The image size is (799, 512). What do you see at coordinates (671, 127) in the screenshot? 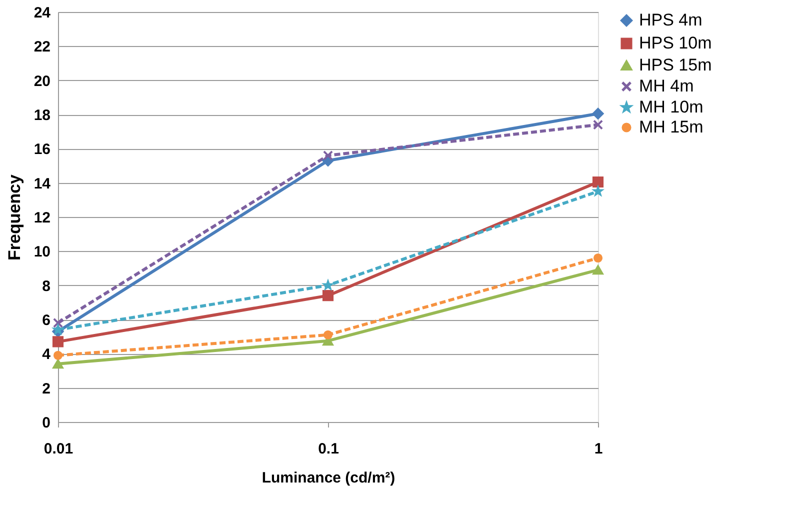
I see `legend-label: MH 15m` at bounding box center [671, 127].